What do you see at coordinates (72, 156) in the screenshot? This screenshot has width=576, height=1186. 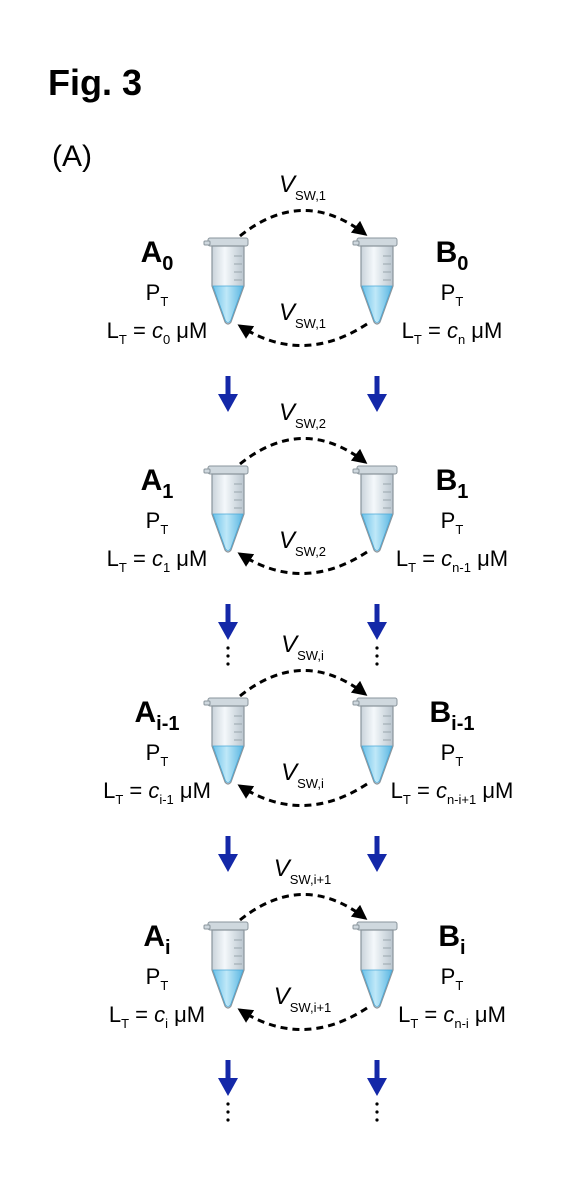 I see `panel-label: (A)` at bounding box center [72, 156].